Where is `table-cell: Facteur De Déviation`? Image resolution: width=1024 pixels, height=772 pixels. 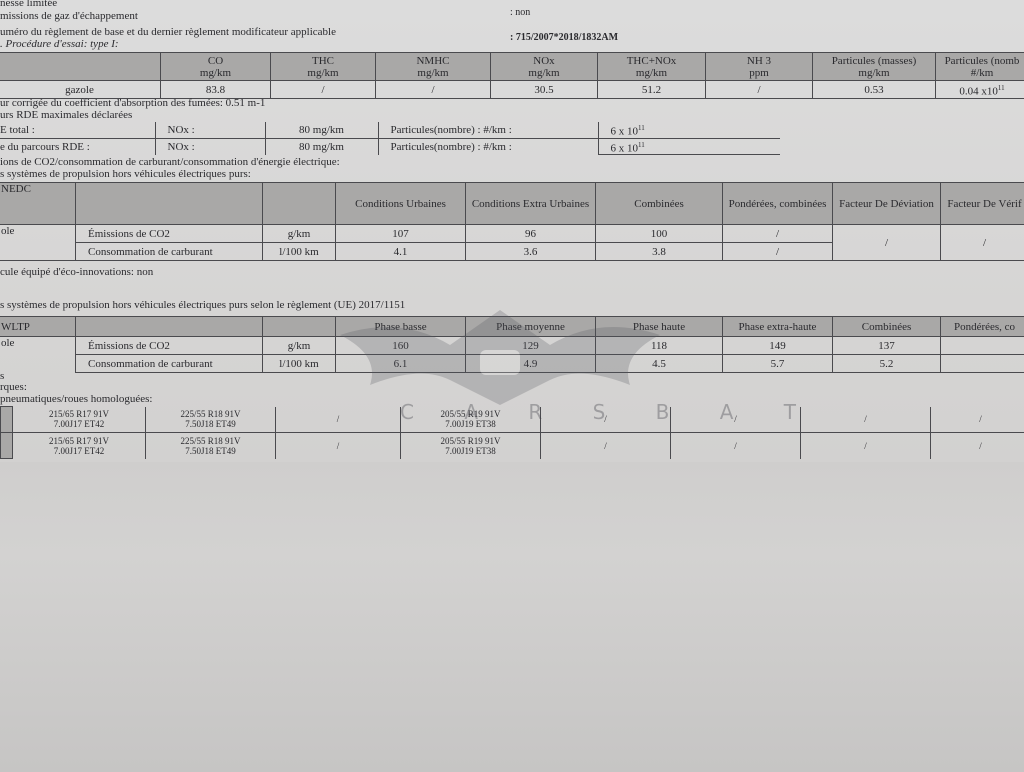 table-cell: Facteur De Déviation is located at coordinates (887, 204).